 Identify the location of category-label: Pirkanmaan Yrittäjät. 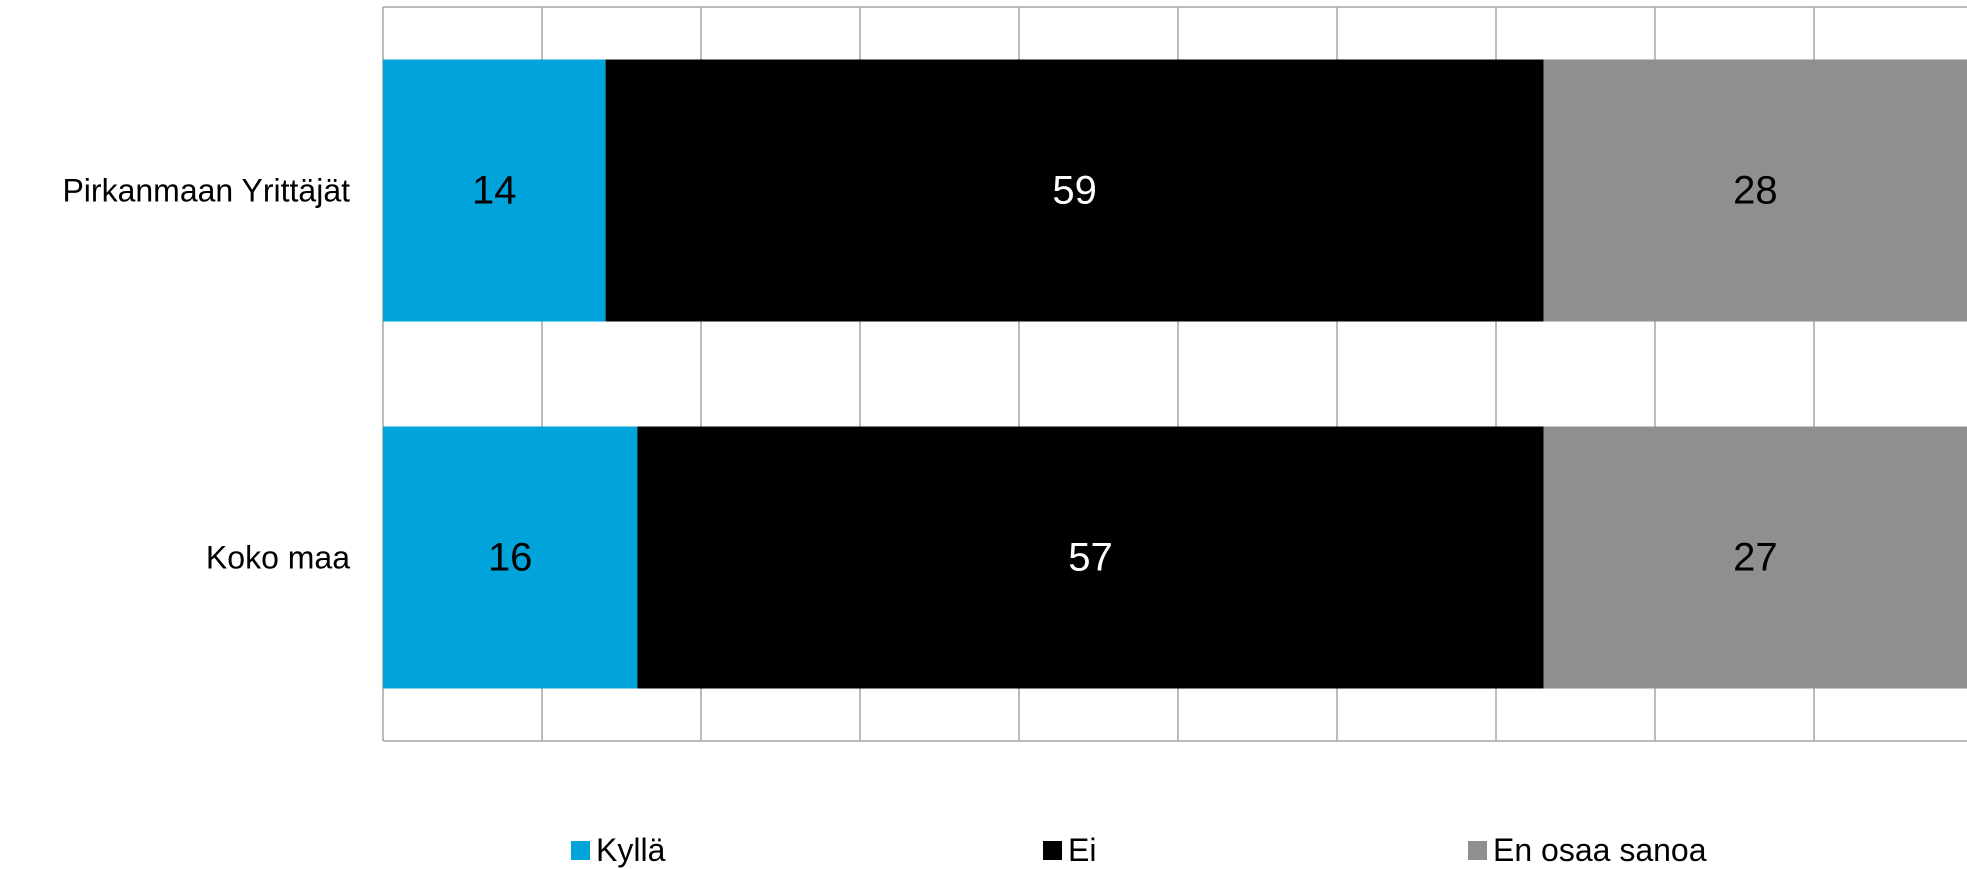
(206, 191).